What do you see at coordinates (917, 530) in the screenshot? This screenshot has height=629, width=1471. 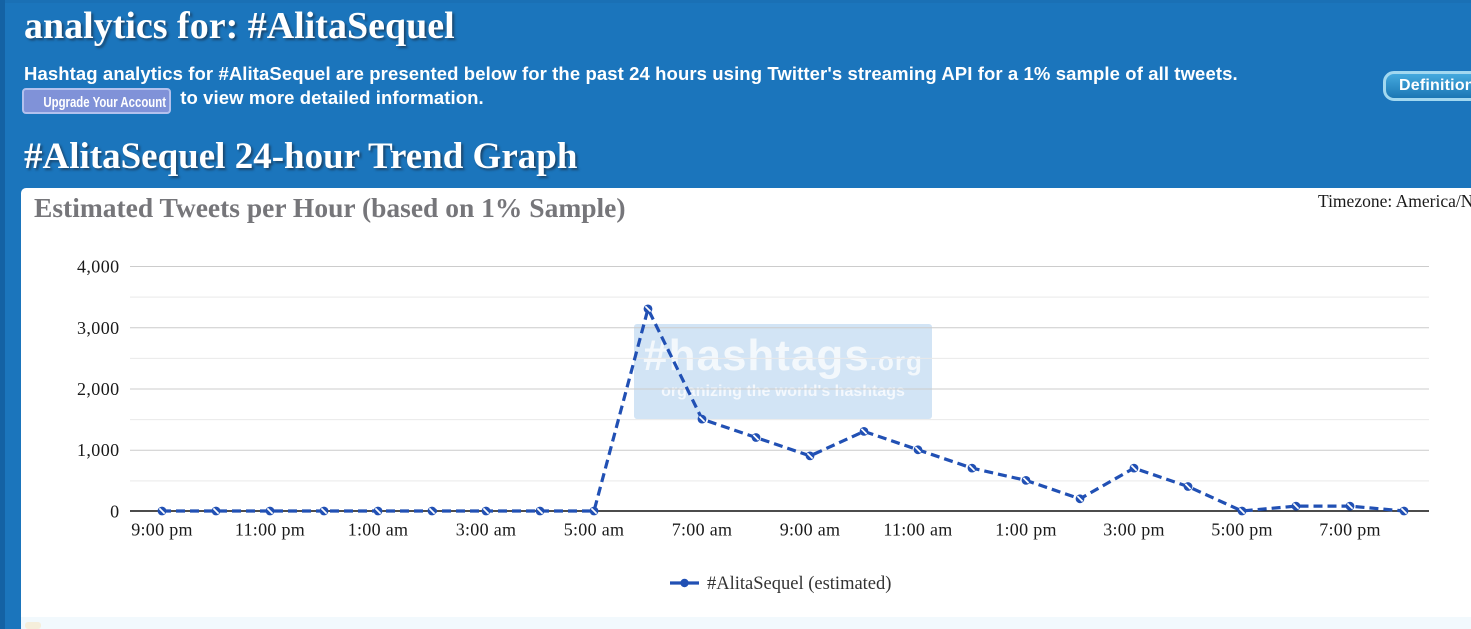 I see `svg-text: 11:00 am` at bounding box center [917, 530].